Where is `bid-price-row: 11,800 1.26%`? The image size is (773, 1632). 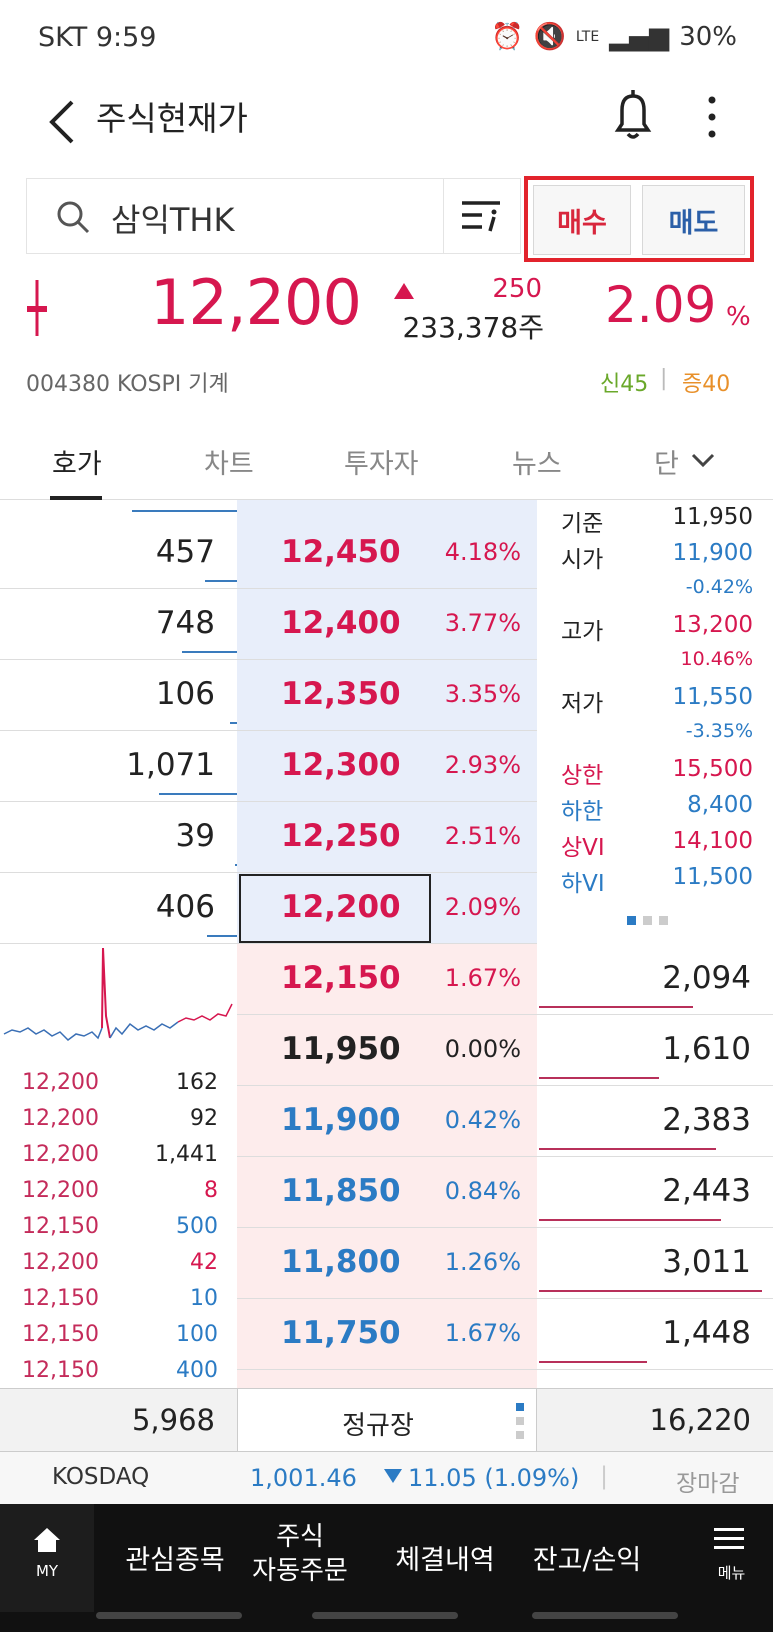 bid-price-row: 11,800 1.26% is located at coordinates (387, 1263).